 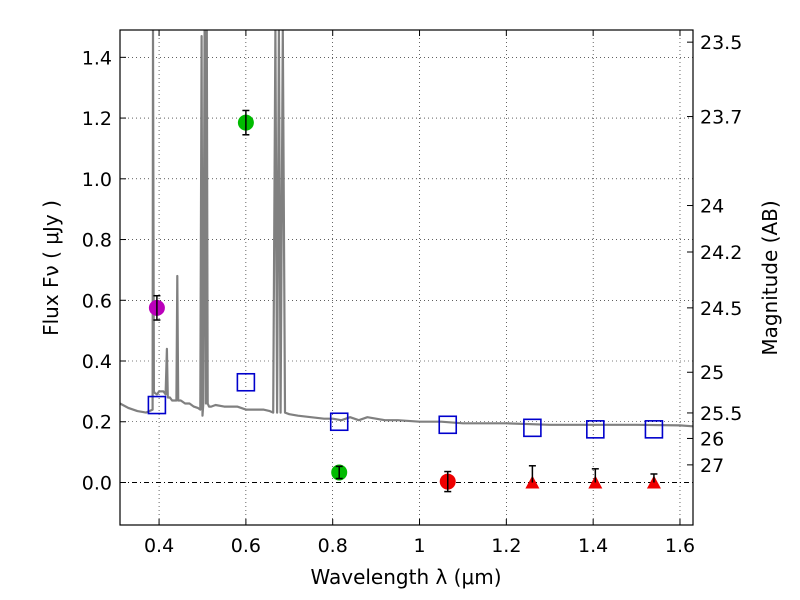 What do you see at coordinates (97, 483) in the screenshot?
I see `y-tick-label: 0.0` at bounding box center [97, 483].